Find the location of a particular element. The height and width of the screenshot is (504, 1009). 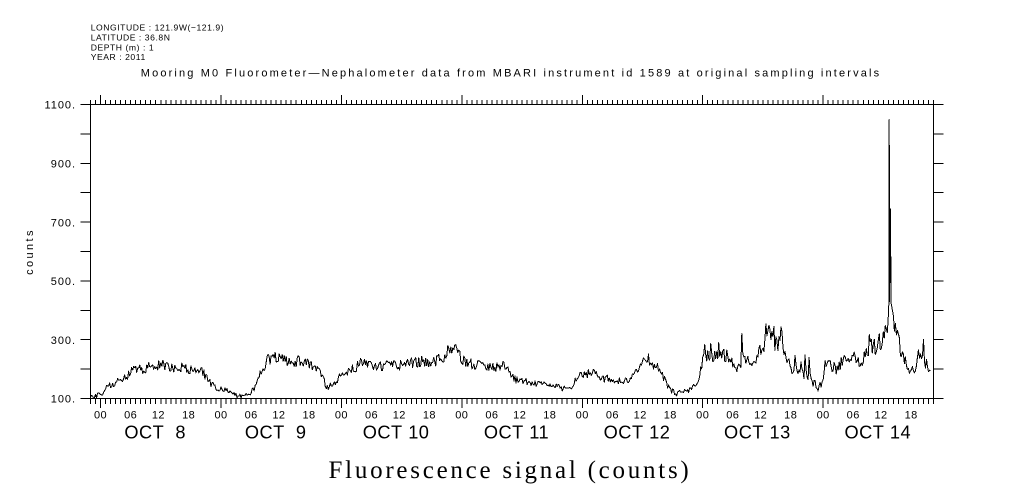

svg-text: 700. is located at coordinates (63, 223).